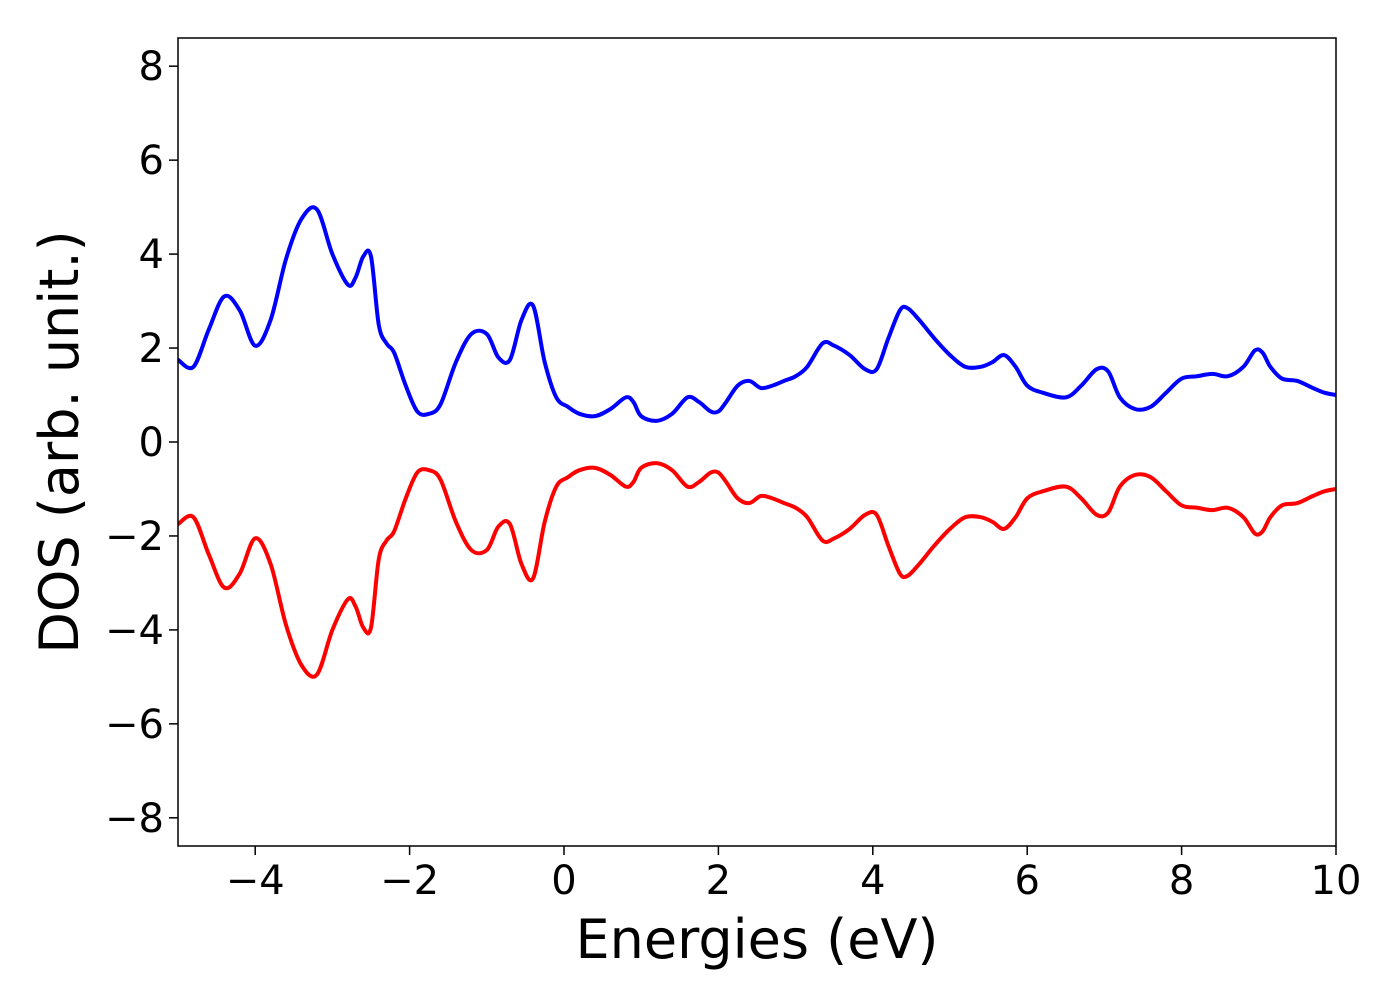  Describe the element at coordinates (872, 881) in the screenshot. I see `x-tick-label: 4` at that location.